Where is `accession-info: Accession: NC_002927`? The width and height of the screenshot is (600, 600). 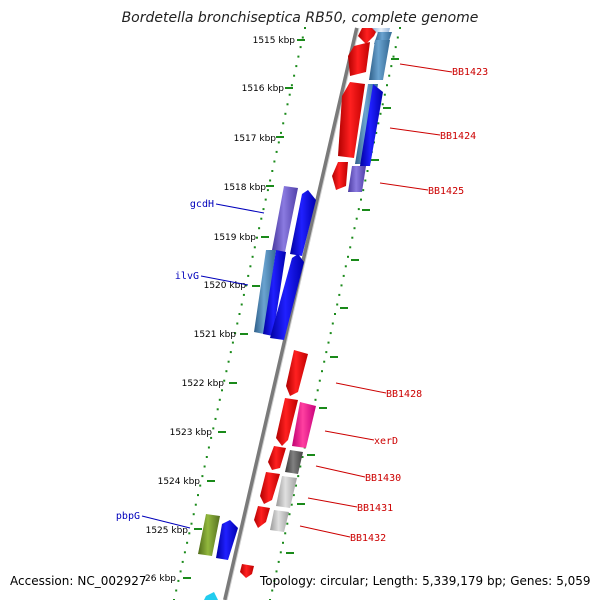
accession-info: Accession: NC_002927 is located at coordinates (78, 581).